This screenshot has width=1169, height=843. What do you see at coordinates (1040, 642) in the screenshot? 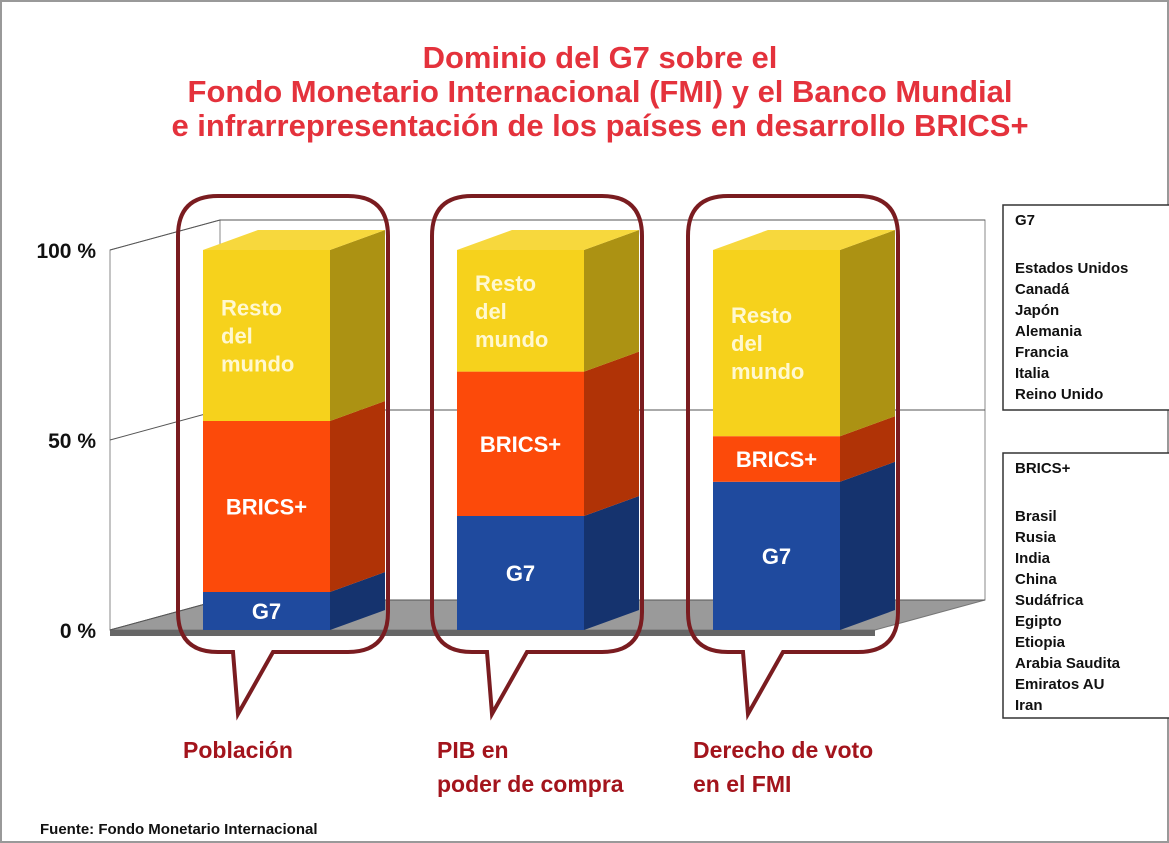
I see `member-name: Etiopia` at bounding box center [1040, 642].